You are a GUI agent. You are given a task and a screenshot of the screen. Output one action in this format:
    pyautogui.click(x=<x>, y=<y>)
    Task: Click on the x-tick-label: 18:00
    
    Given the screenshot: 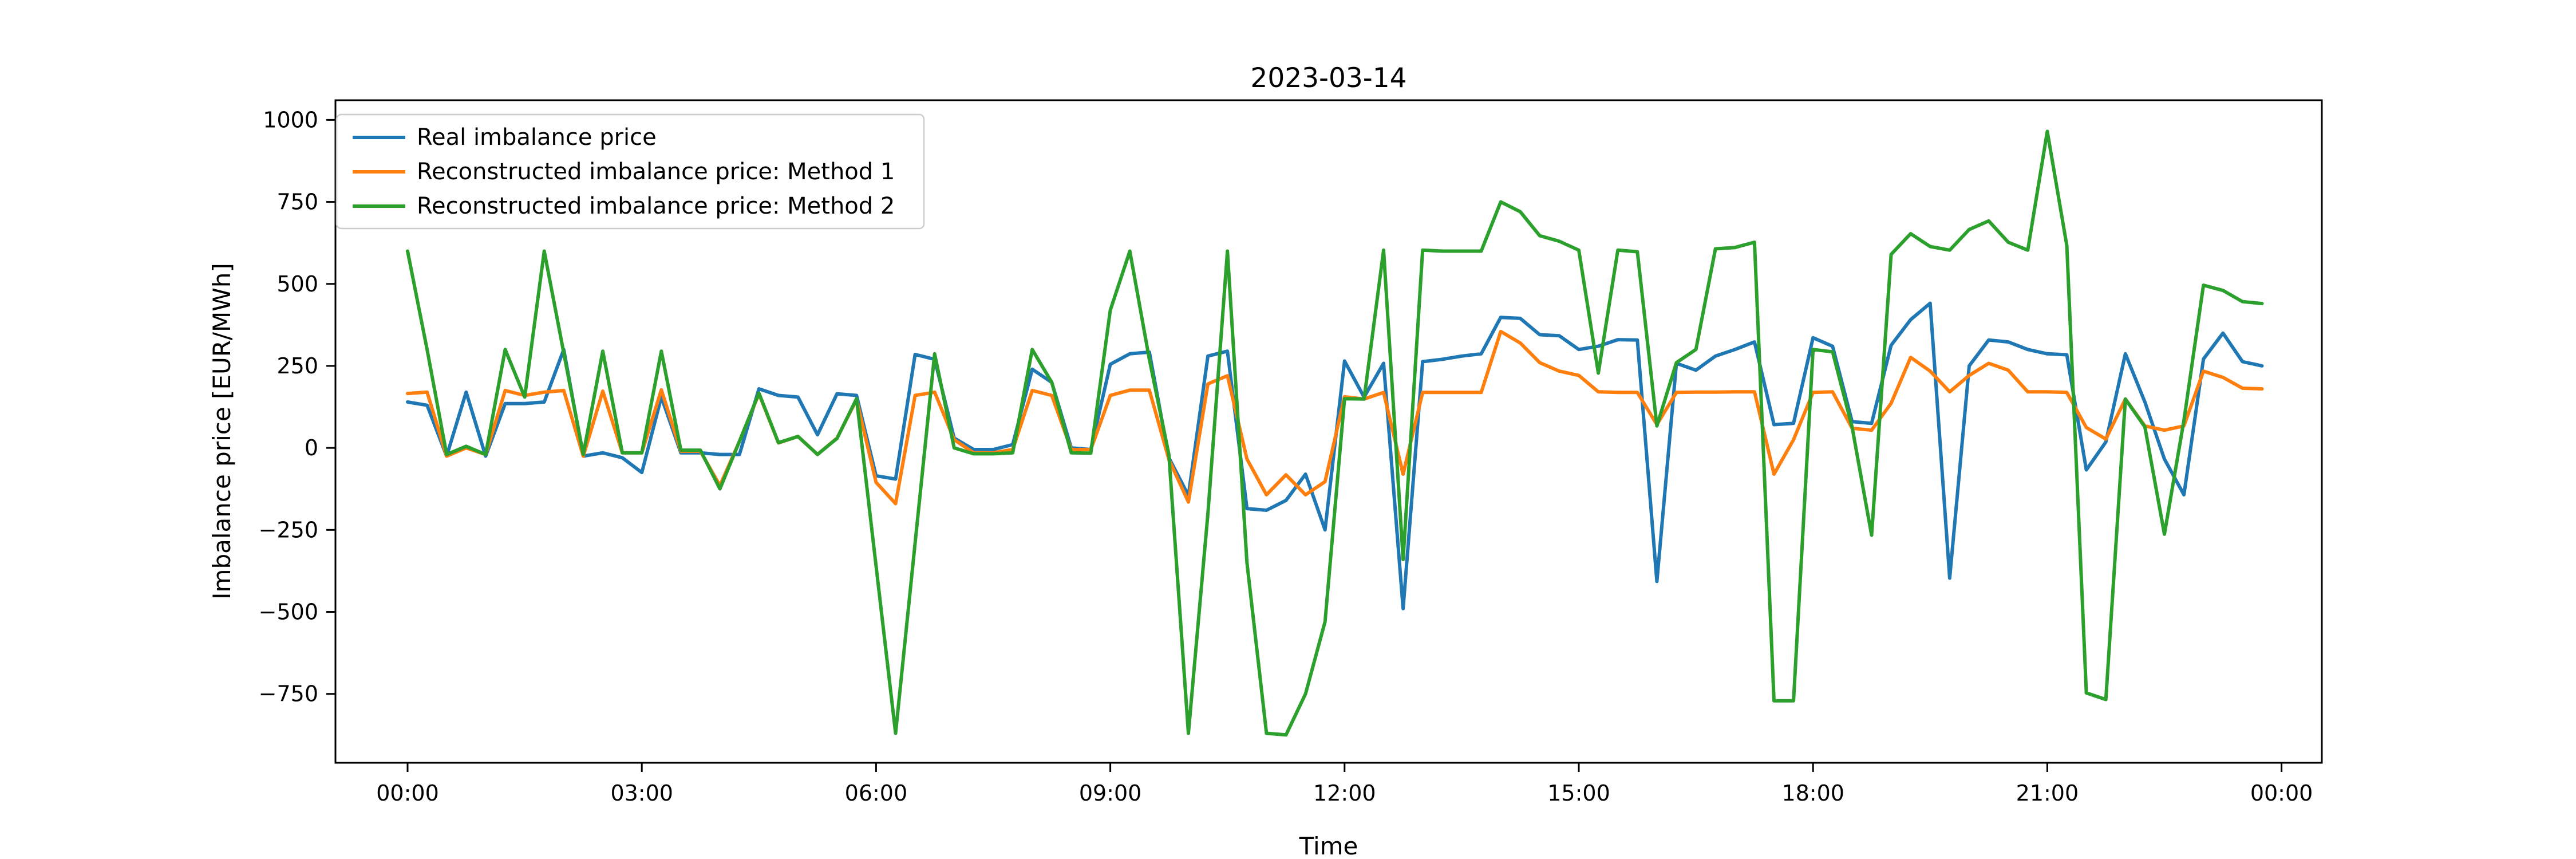 What is the action you would take?
    pyautogui.click(x=1812, y=793)
    